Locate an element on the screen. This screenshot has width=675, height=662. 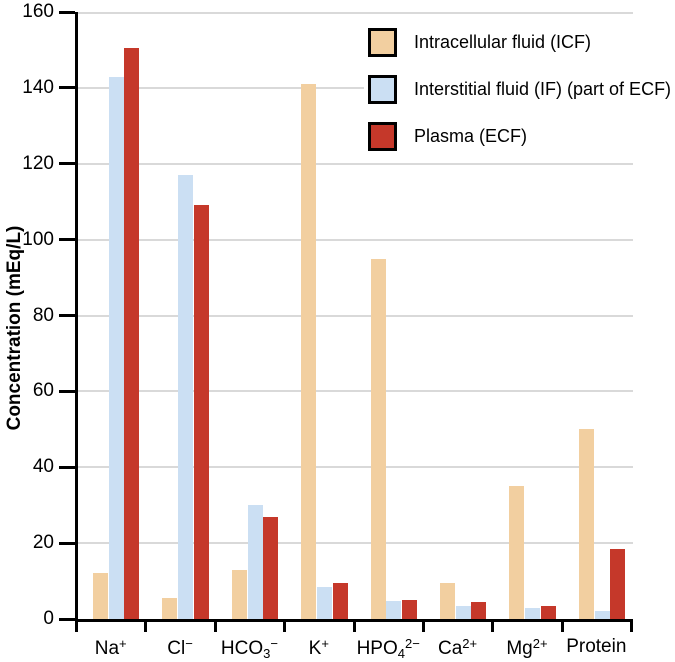
bar-Ca2+-Plasma (ECF) is located at coordinates (479, 610).